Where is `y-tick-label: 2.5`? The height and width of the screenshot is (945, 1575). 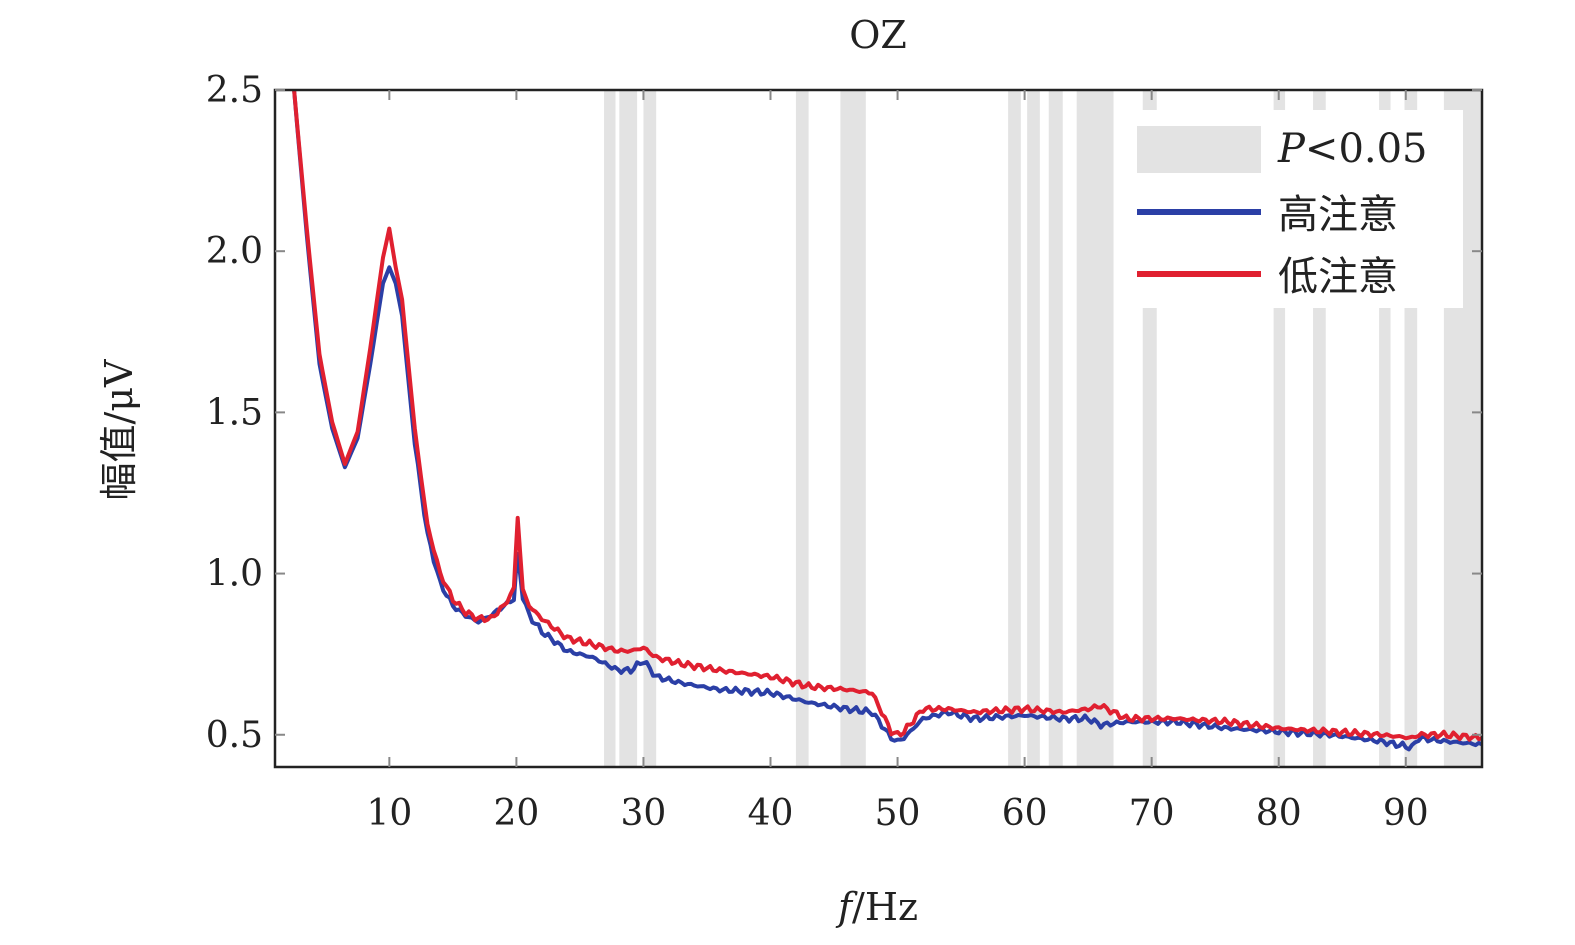
y-tick-label: 2.5 is located at coordinates (234, 90).